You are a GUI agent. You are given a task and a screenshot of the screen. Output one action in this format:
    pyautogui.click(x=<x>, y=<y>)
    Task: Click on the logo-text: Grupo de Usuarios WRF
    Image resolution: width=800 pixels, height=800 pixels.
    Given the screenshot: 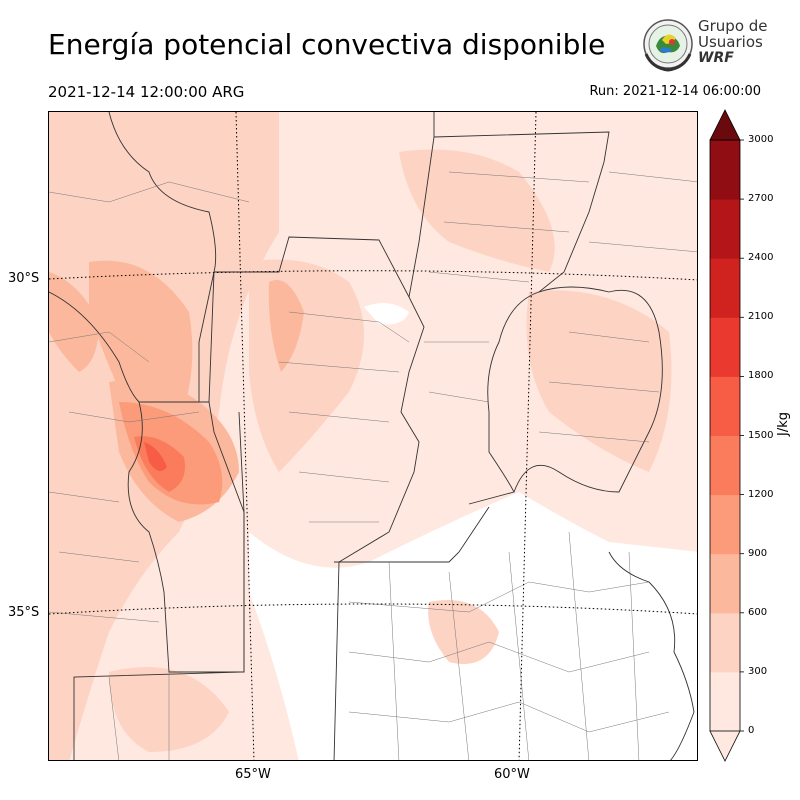 What is the action you would take?
    pyautogui.click(x=733, y=41)
    